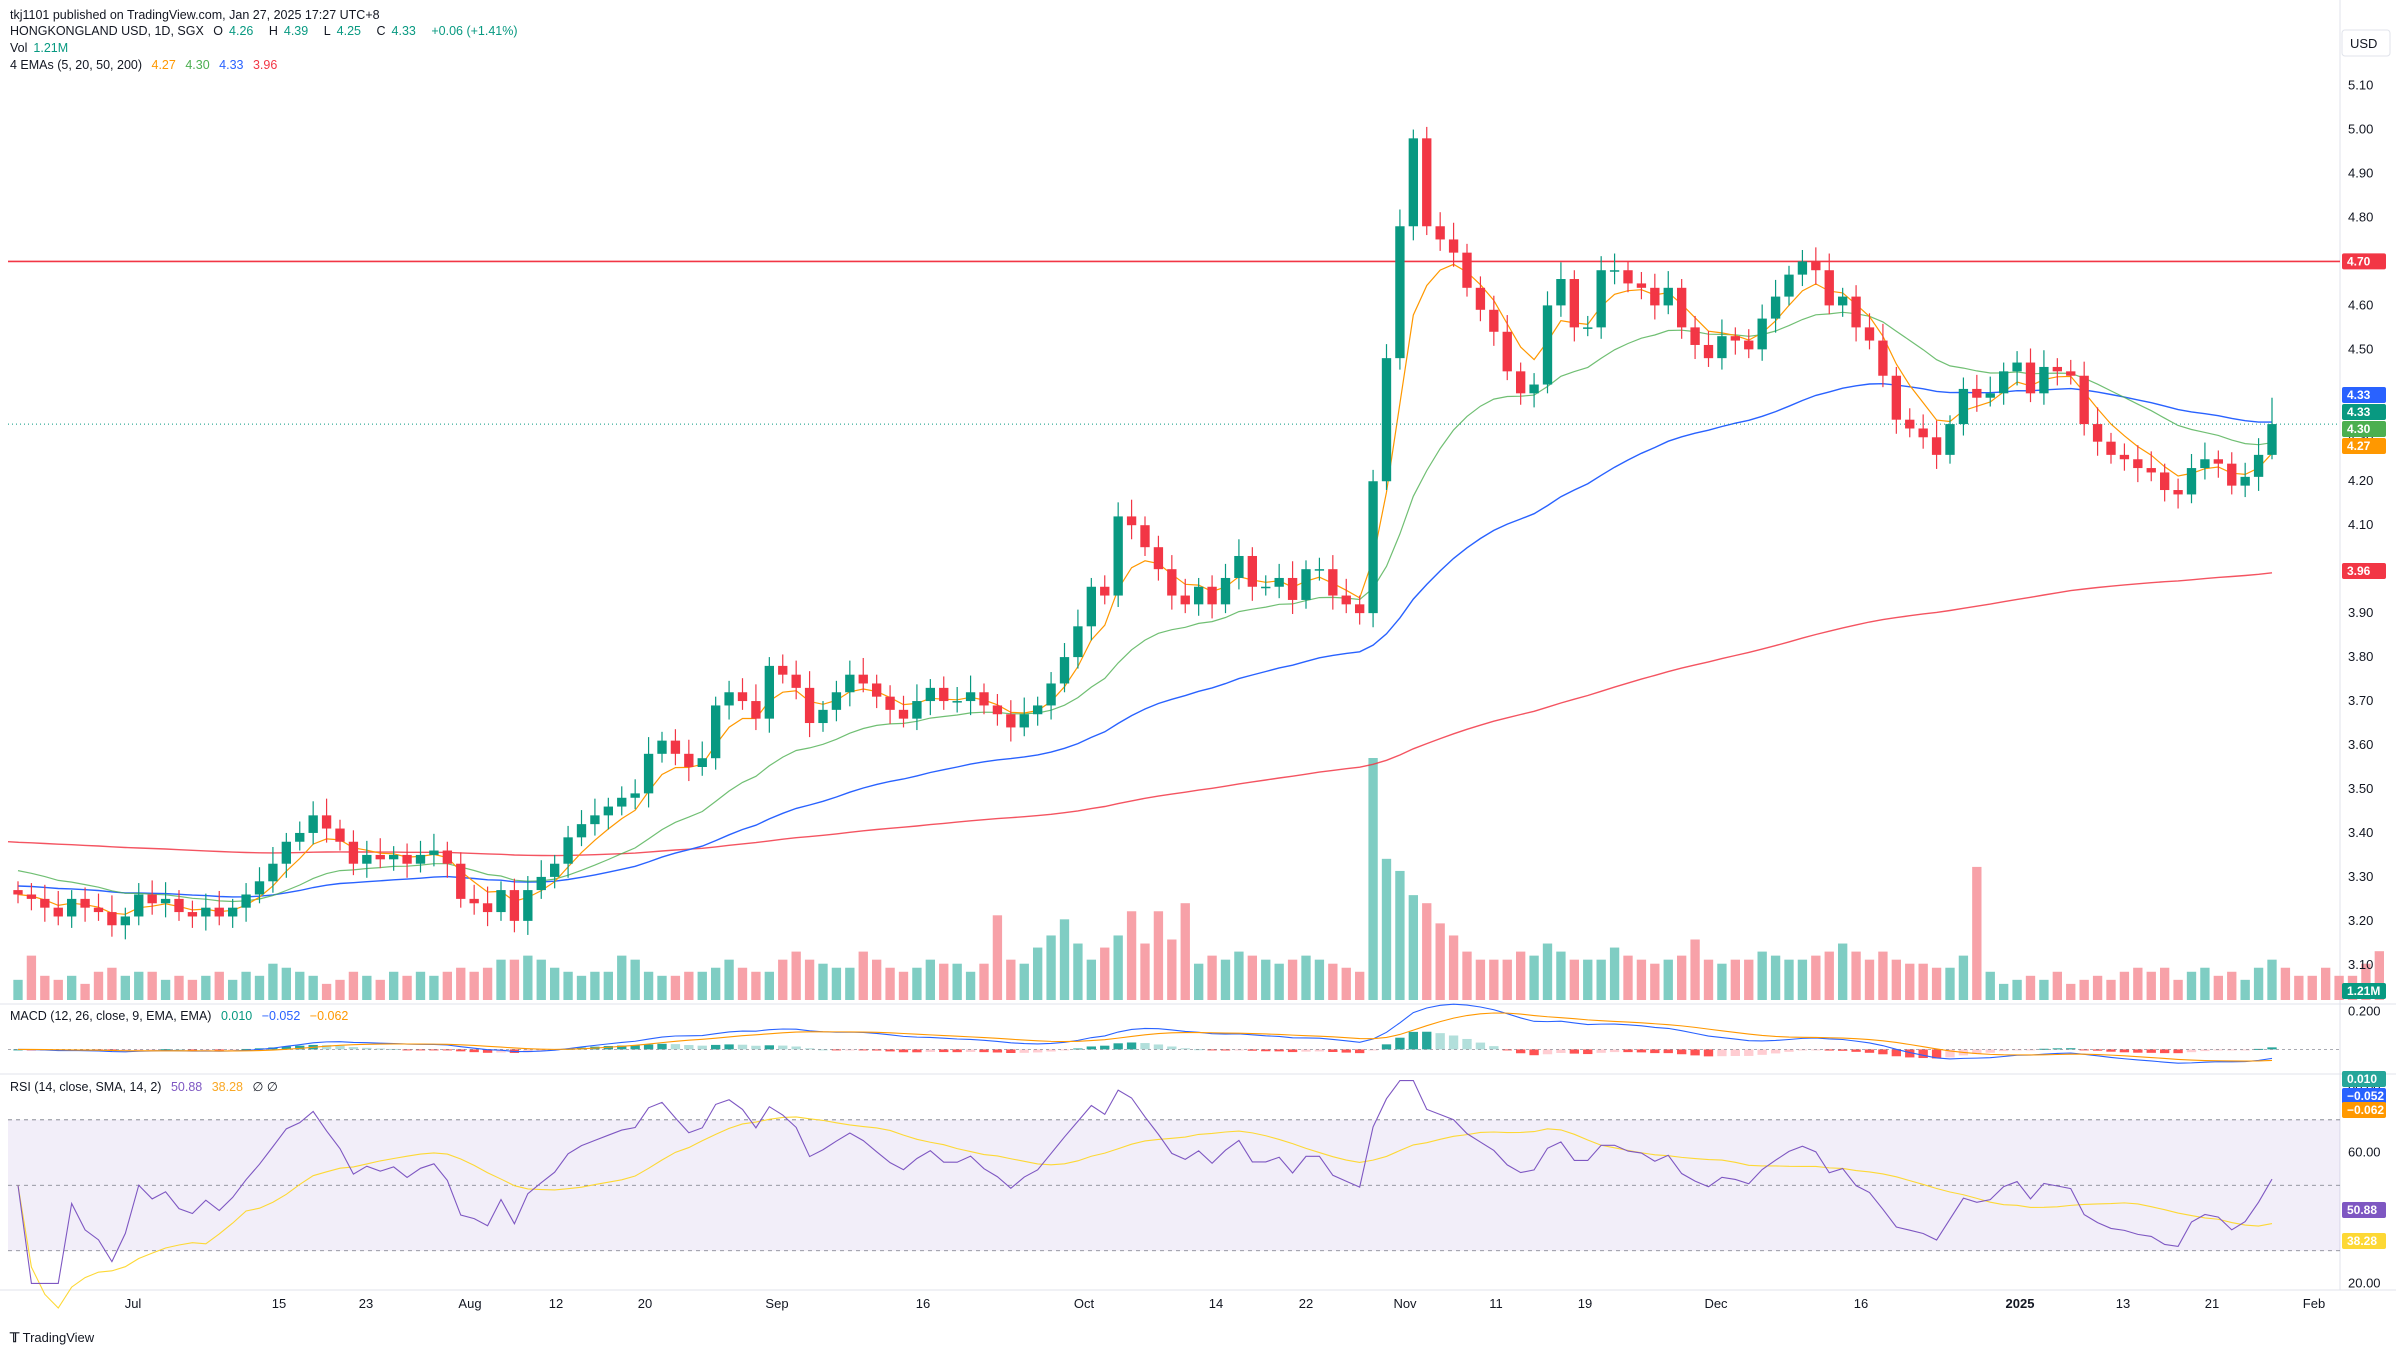  I want to click on price-tick: 5.00, so click(2360, 129).